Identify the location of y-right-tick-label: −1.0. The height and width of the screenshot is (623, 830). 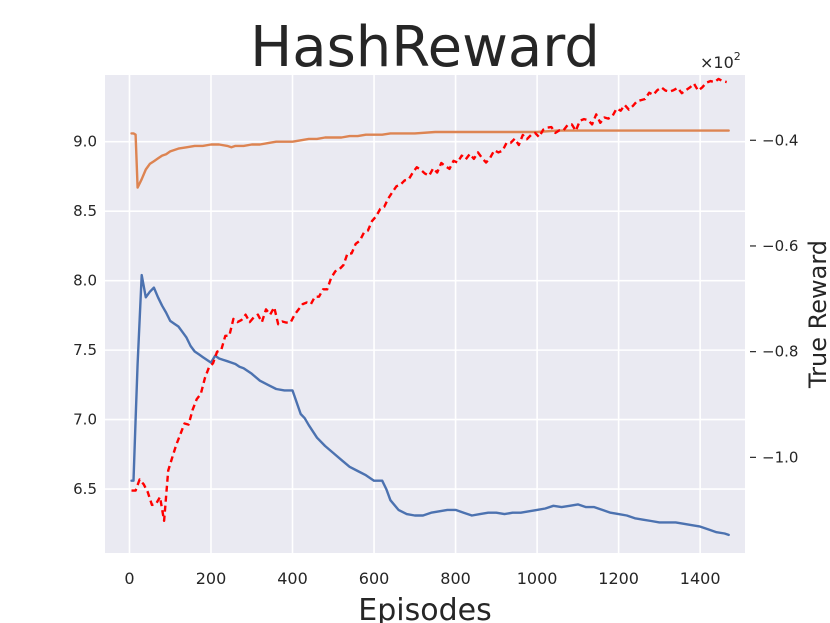
(780, 457).